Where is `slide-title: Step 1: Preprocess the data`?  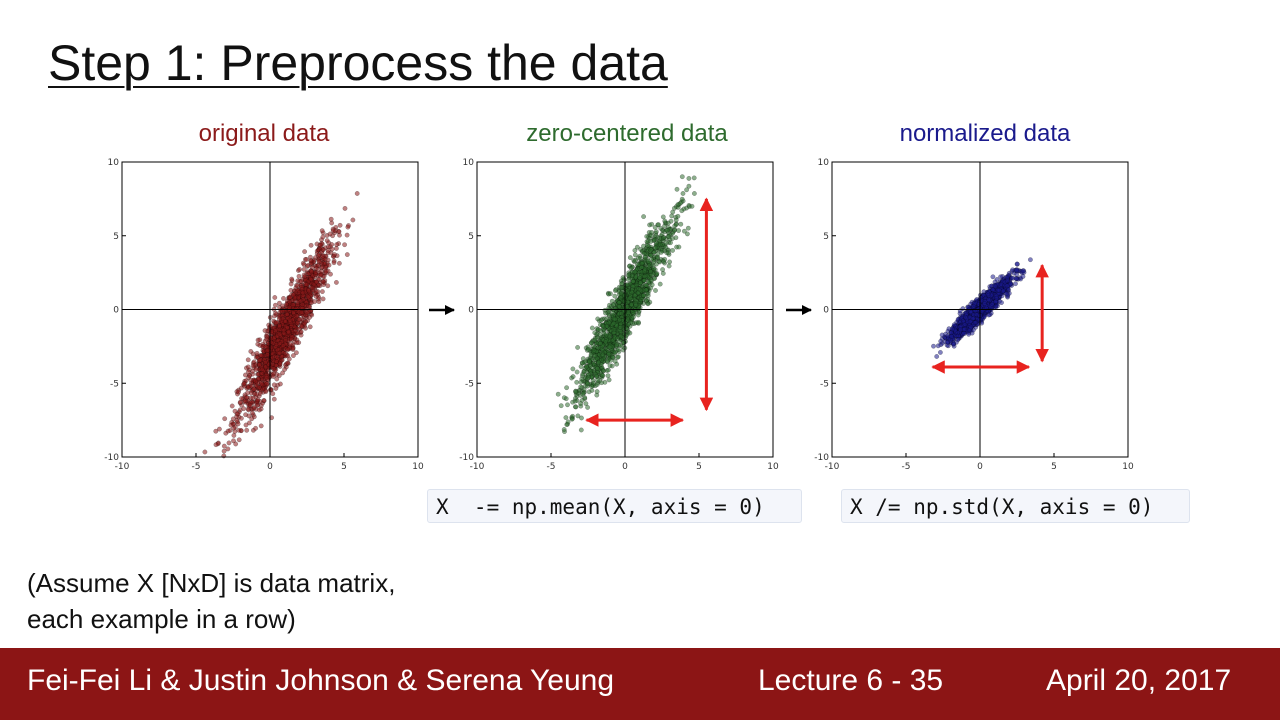 slide-title: Step 1: Preprocess the data is located at coordinates (358, 63).